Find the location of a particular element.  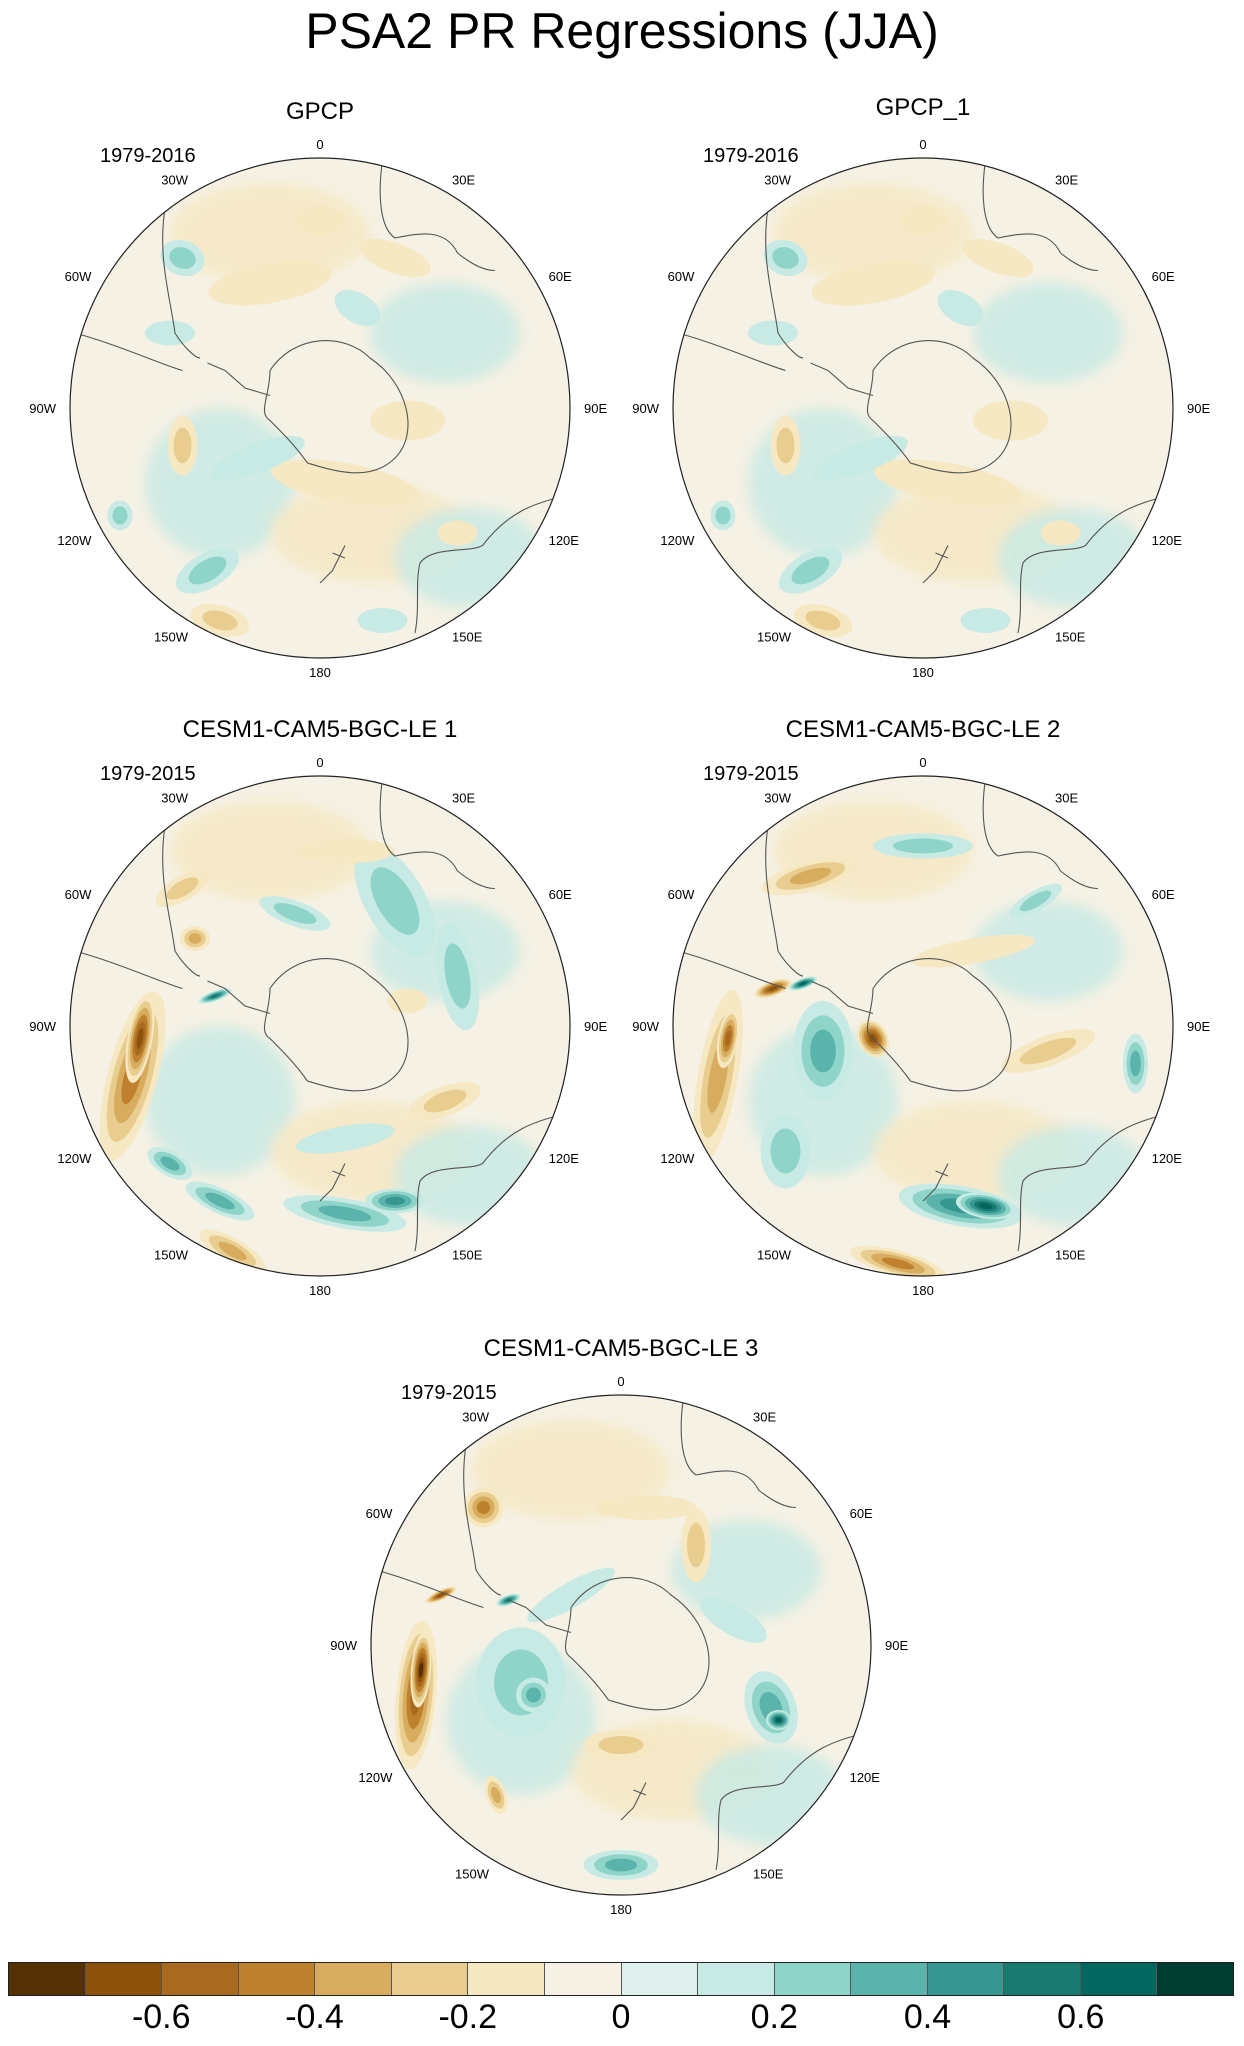

panel-title: CESM1-CAM5-BGC-LE 1 is located at coordinates (320, 729).